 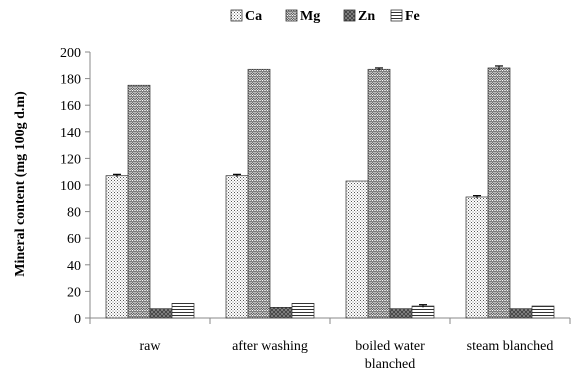 I want to click on y-tick-label: 100, so click(x=70, y=186).